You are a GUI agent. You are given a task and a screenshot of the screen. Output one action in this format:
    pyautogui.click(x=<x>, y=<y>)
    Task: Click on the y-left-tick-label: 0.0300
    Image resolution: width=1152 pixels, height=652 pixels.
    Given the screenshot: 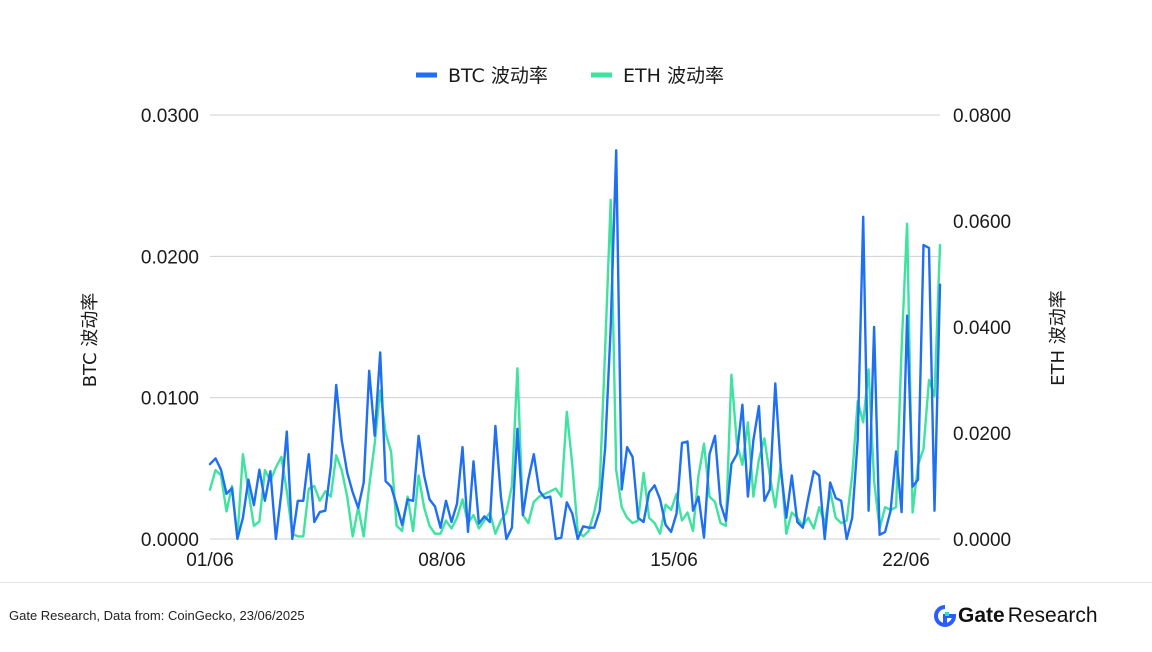 What is the action you would take?
    pyautogui.click(x=170, y=116)
    